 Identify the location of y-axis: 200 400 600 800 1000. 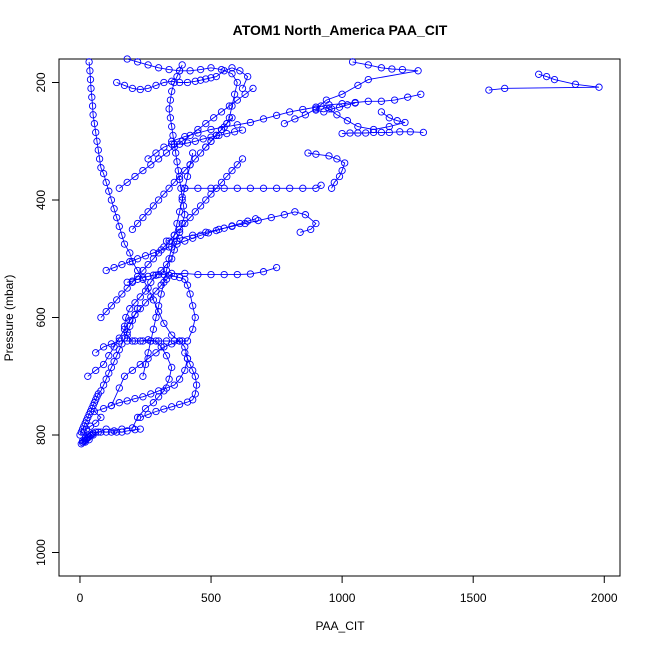
(47, 319).